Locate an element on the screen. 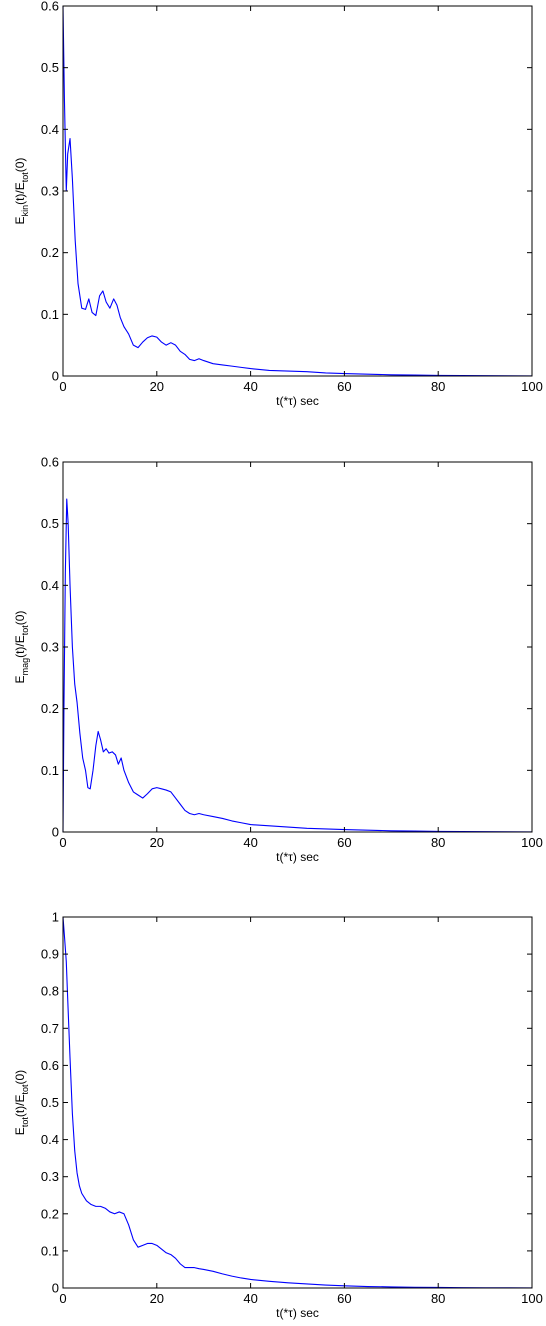 This screenshot has height=1326, width=546. y-tick-label: 0.9 is located at coordinates (50, 954).